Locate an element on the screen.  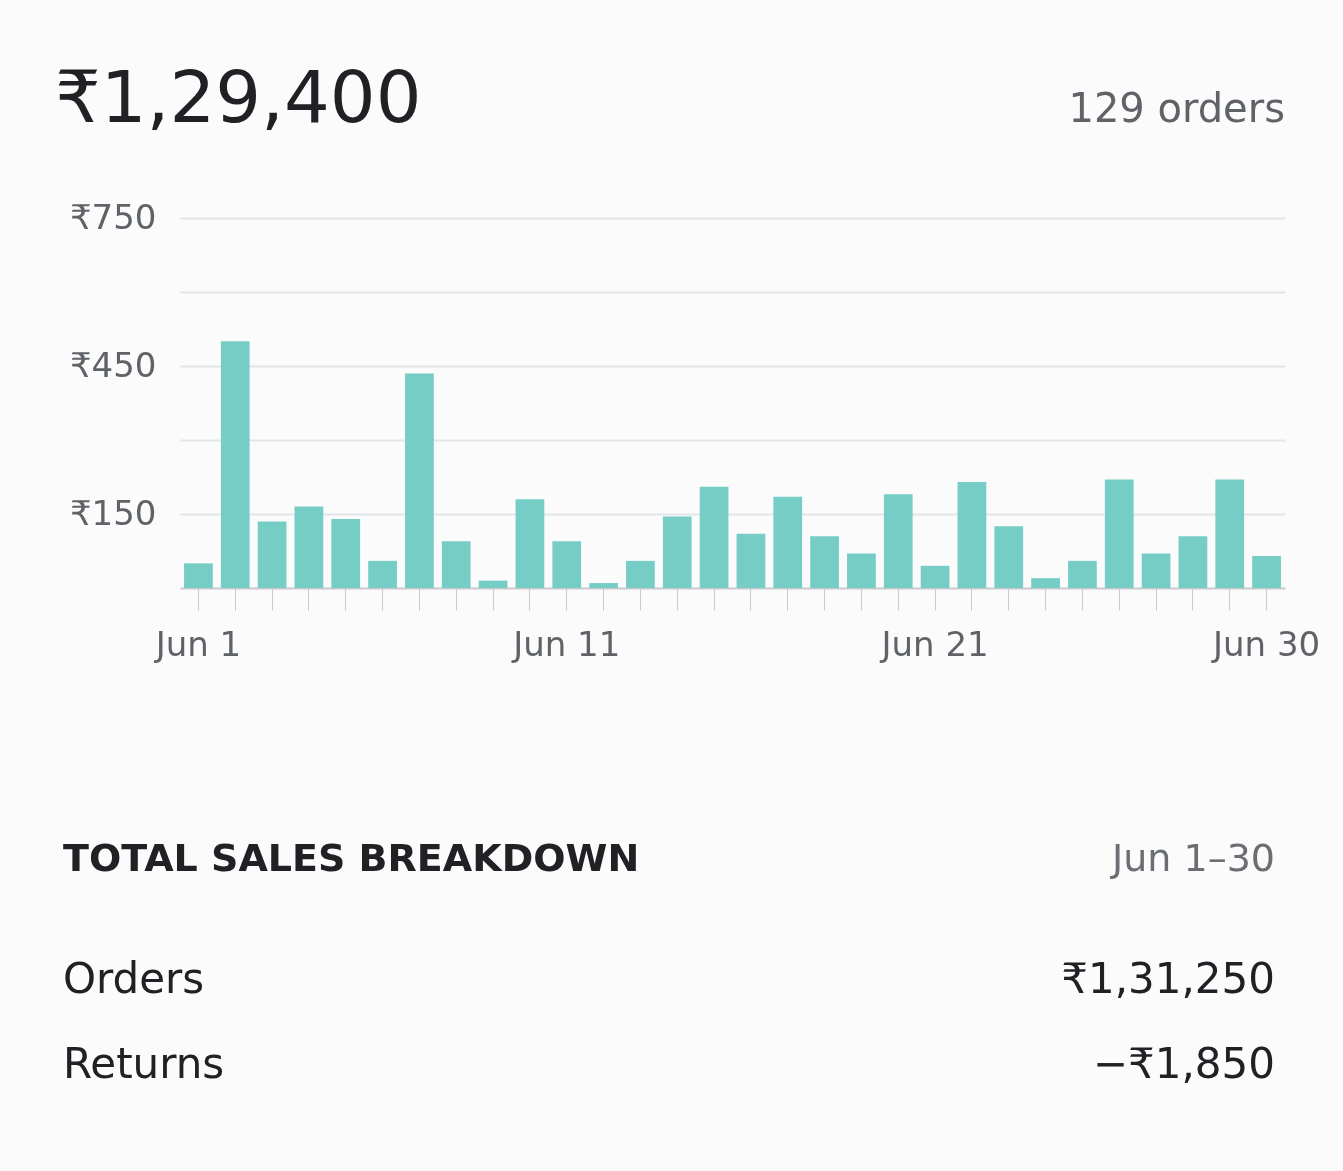
x-tick-label: Jun 1 is located at coordinates (197, 643).